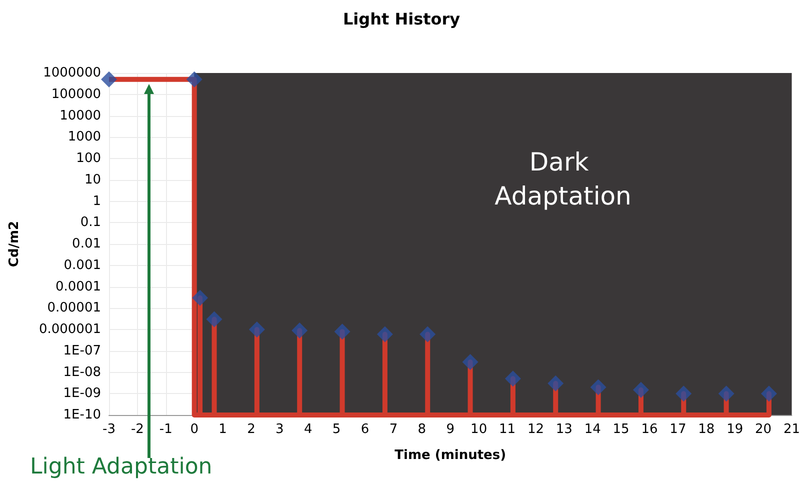 The height and width of the screenshot is (487, 803). I want to click on y-tick-label: 1000, so click(84, 137).